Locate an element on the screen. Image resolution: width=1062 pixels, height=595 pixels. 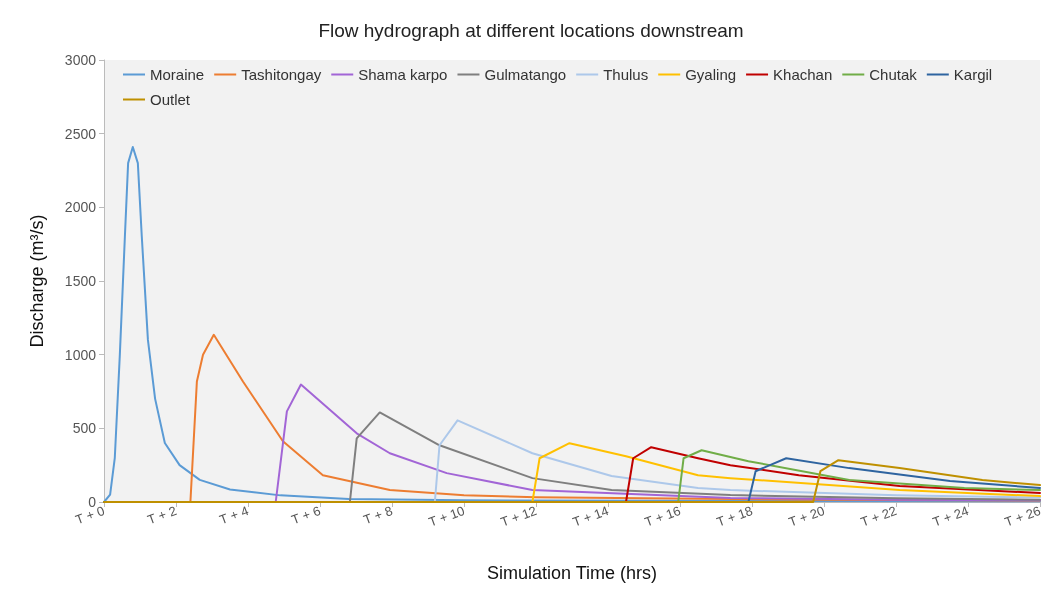
x-tick-label: T + 14 is located at coordinates (590, 516).